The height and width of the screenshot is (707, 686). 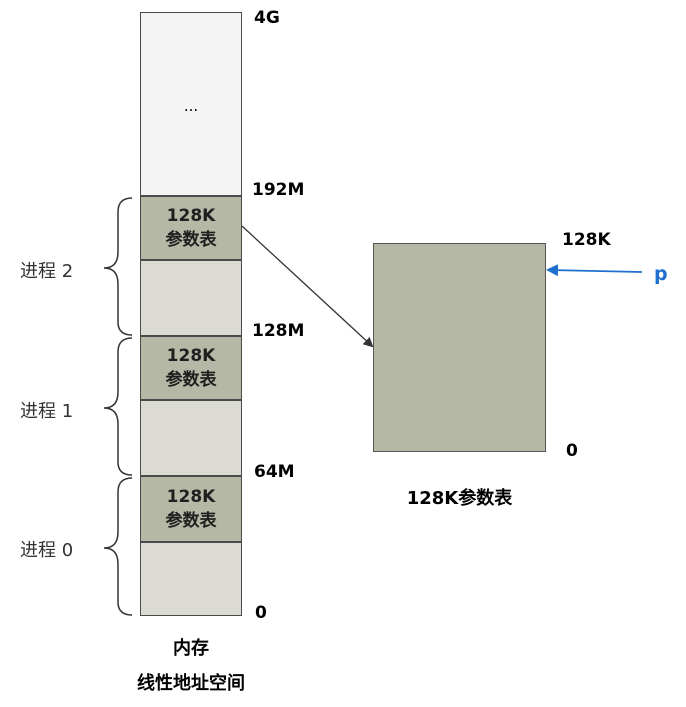 What do you see at coordinates (307, 286) in the screenshot?
I see `mapping-arrow` at bounding box center [307, 286].